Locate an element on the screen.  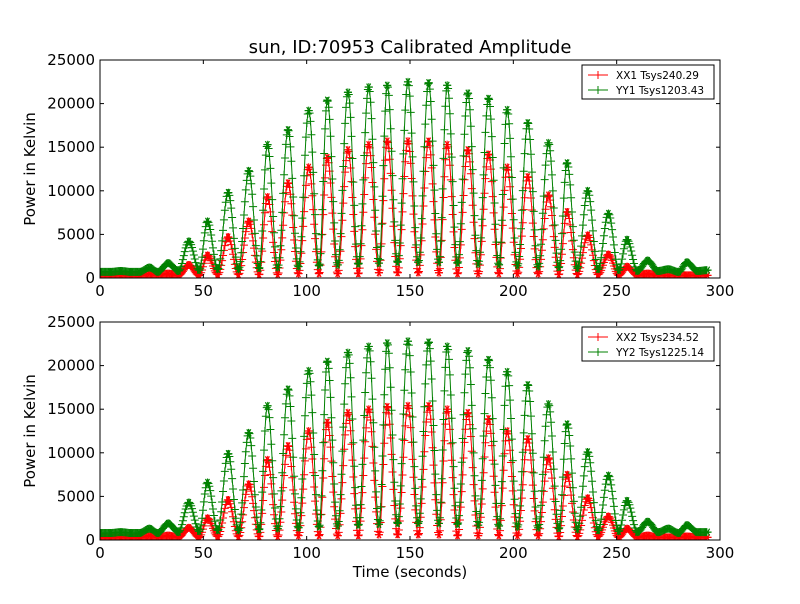
x-tick-label: 250 is located at coordinates (616, 553).